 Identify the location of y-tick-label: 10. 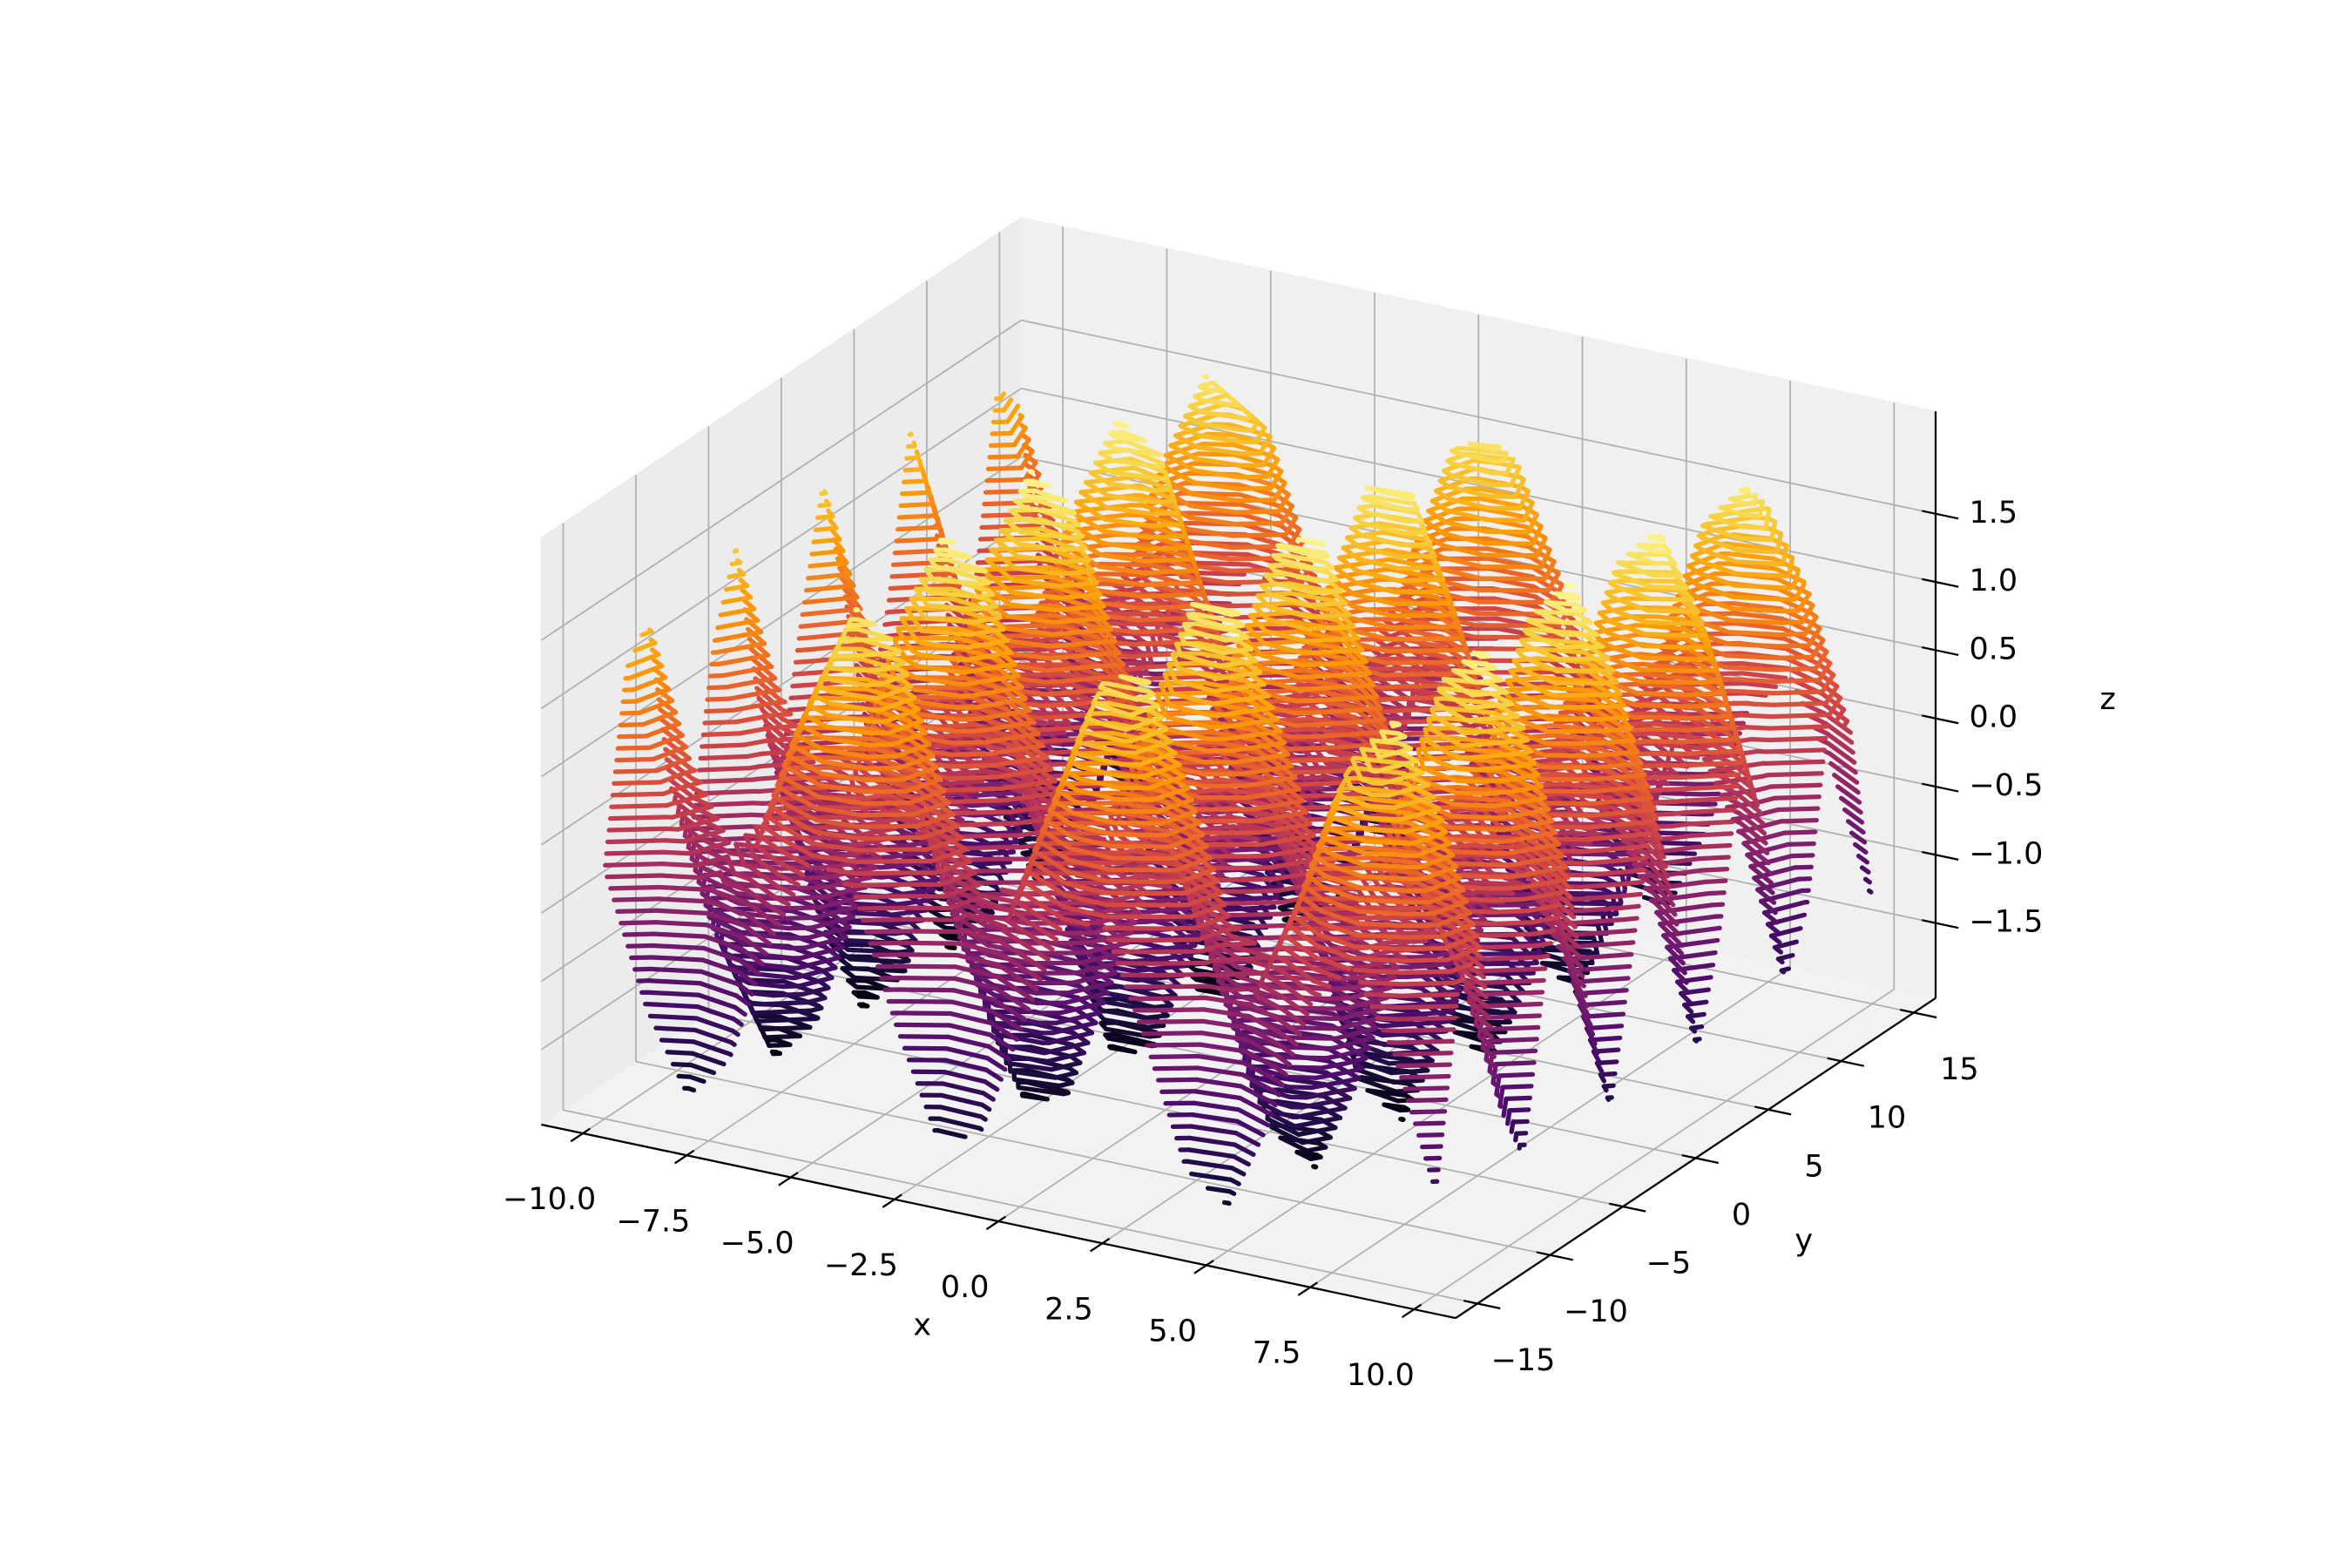
(1887, 1118).